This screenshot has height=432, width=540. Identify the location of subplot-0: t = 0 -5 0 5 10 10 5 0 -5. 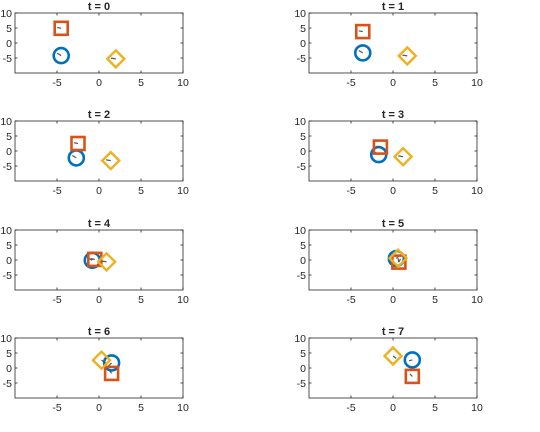
(94, 45).